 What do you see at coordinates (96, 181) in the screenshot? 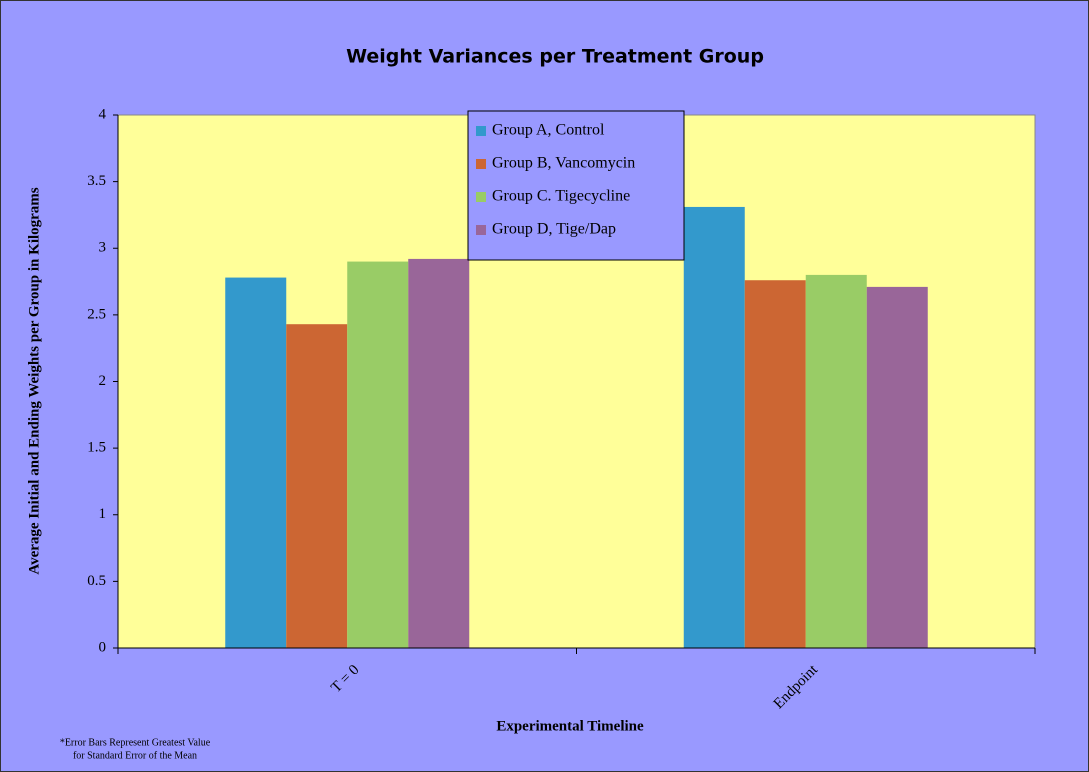
I see `y-tick-label: 3.5` at bounding box center [96, 181].